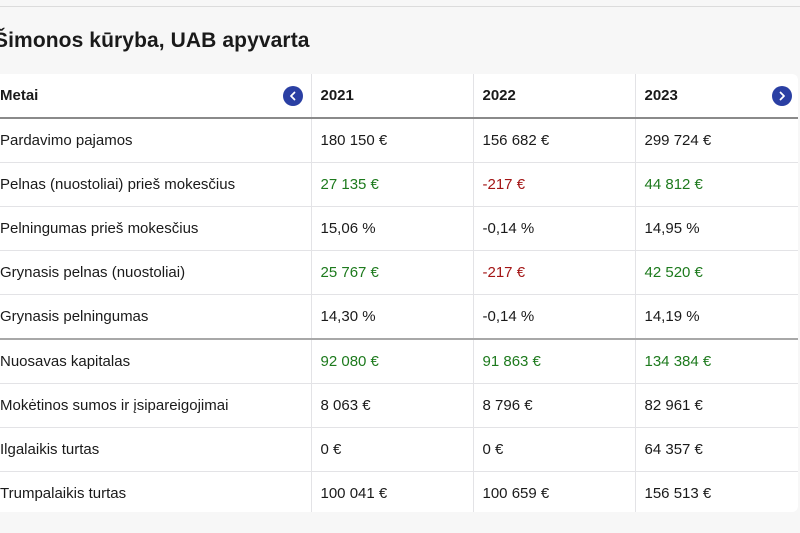 The width and height of the screenshot is (800, 533). What do you see at coordinates (400, 6) in the screenshot?
I see `top-divider` at bounding box center [400, 6].